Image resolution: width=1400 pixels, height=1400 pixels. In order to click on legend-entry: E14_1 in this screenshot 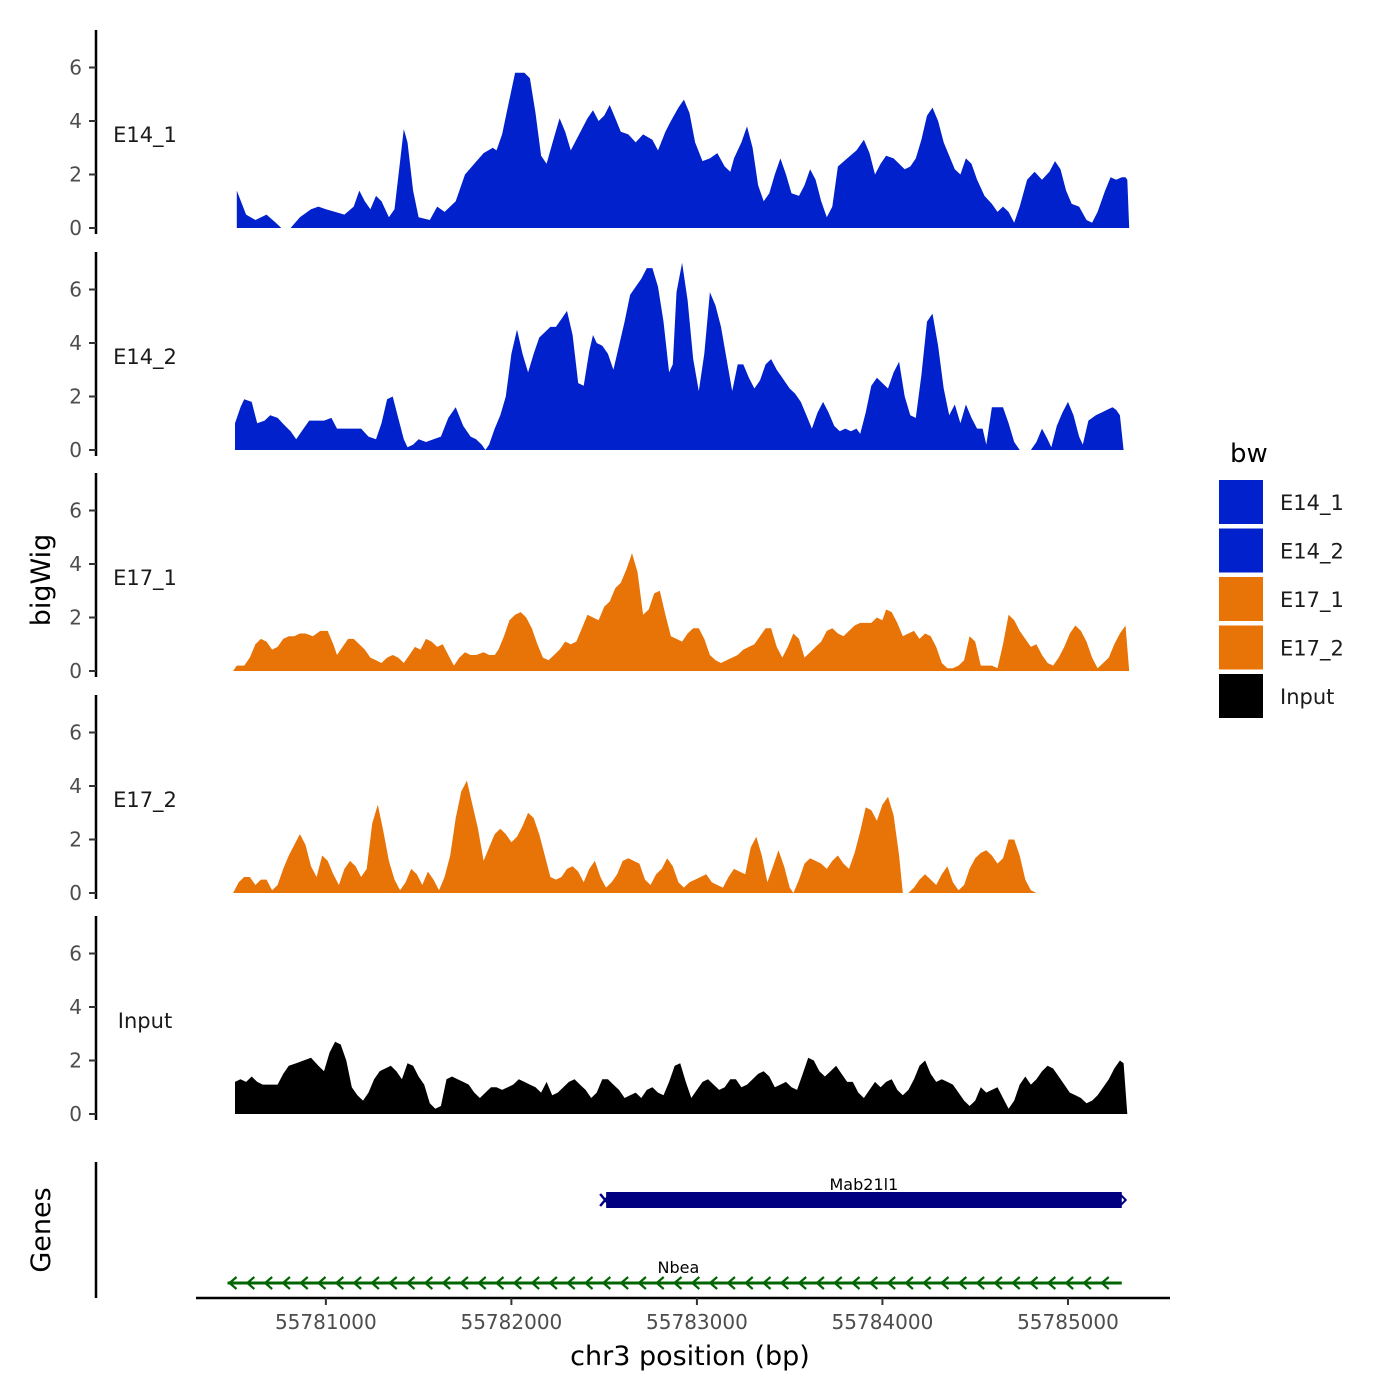, I will do `click(1281, 502)`.